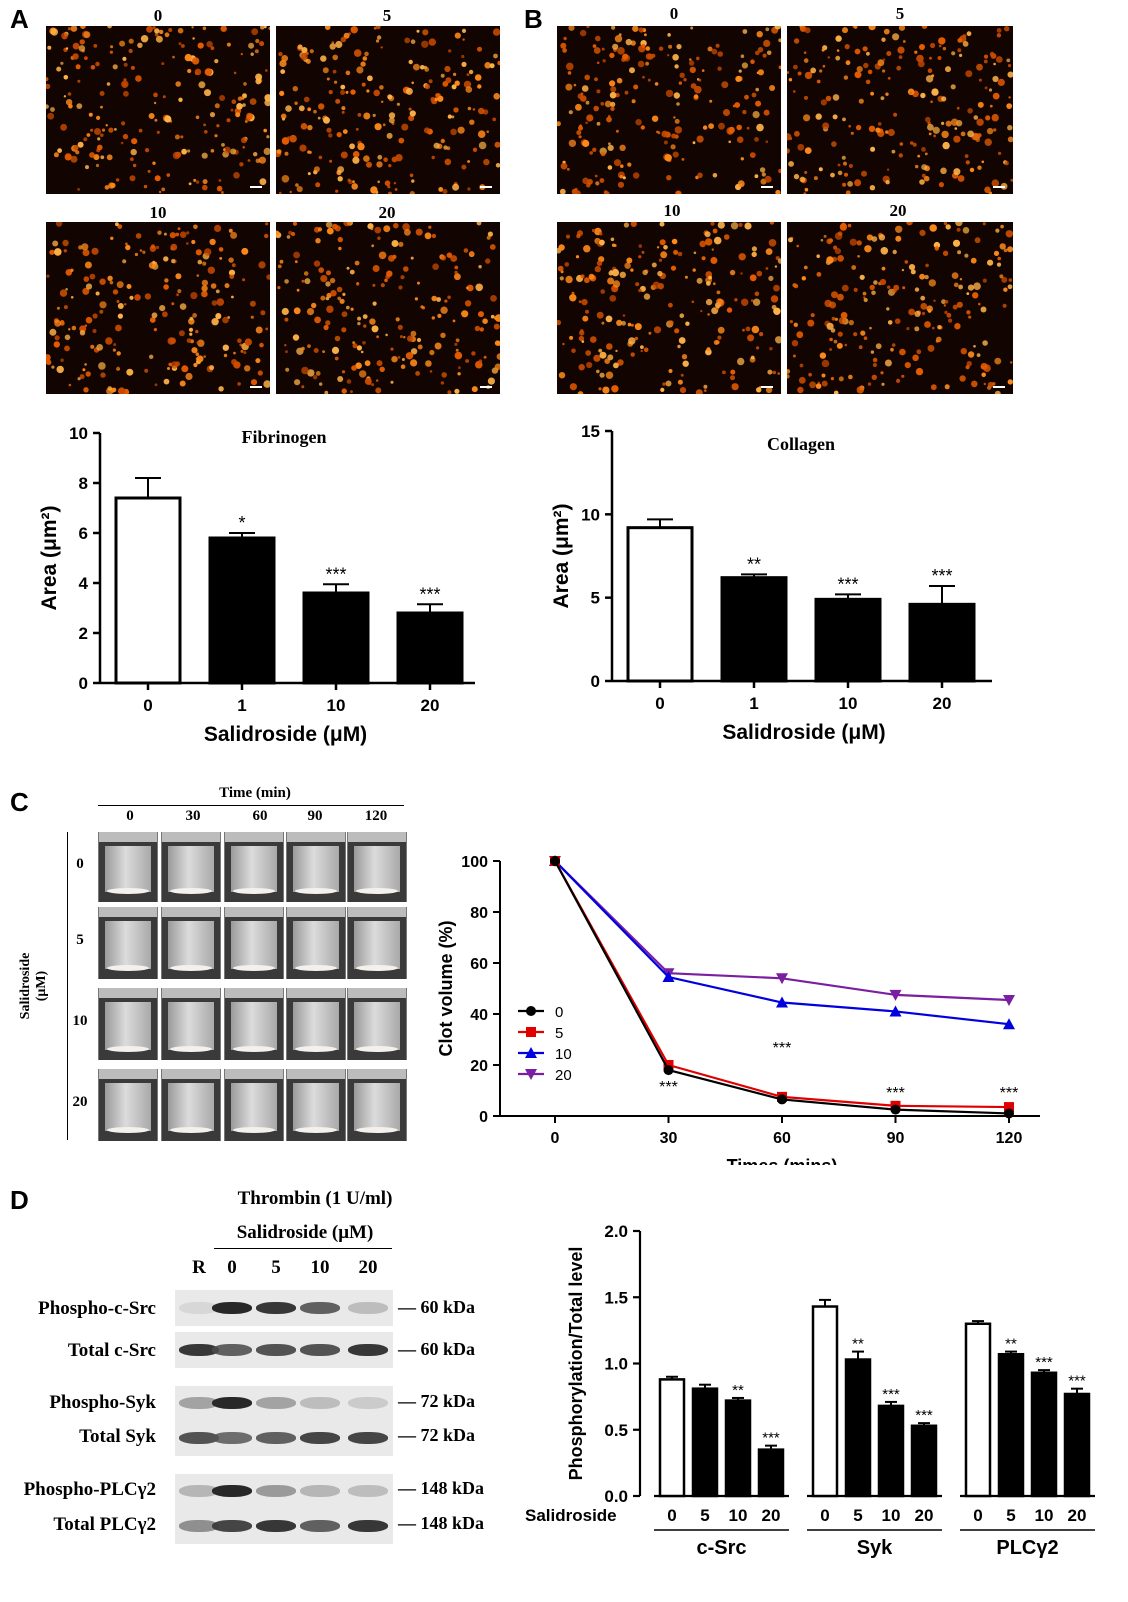 The height and width of the screenshot is (1602, 1128). I want to click on group-label: PLCγ2, so click(1027, 1548).